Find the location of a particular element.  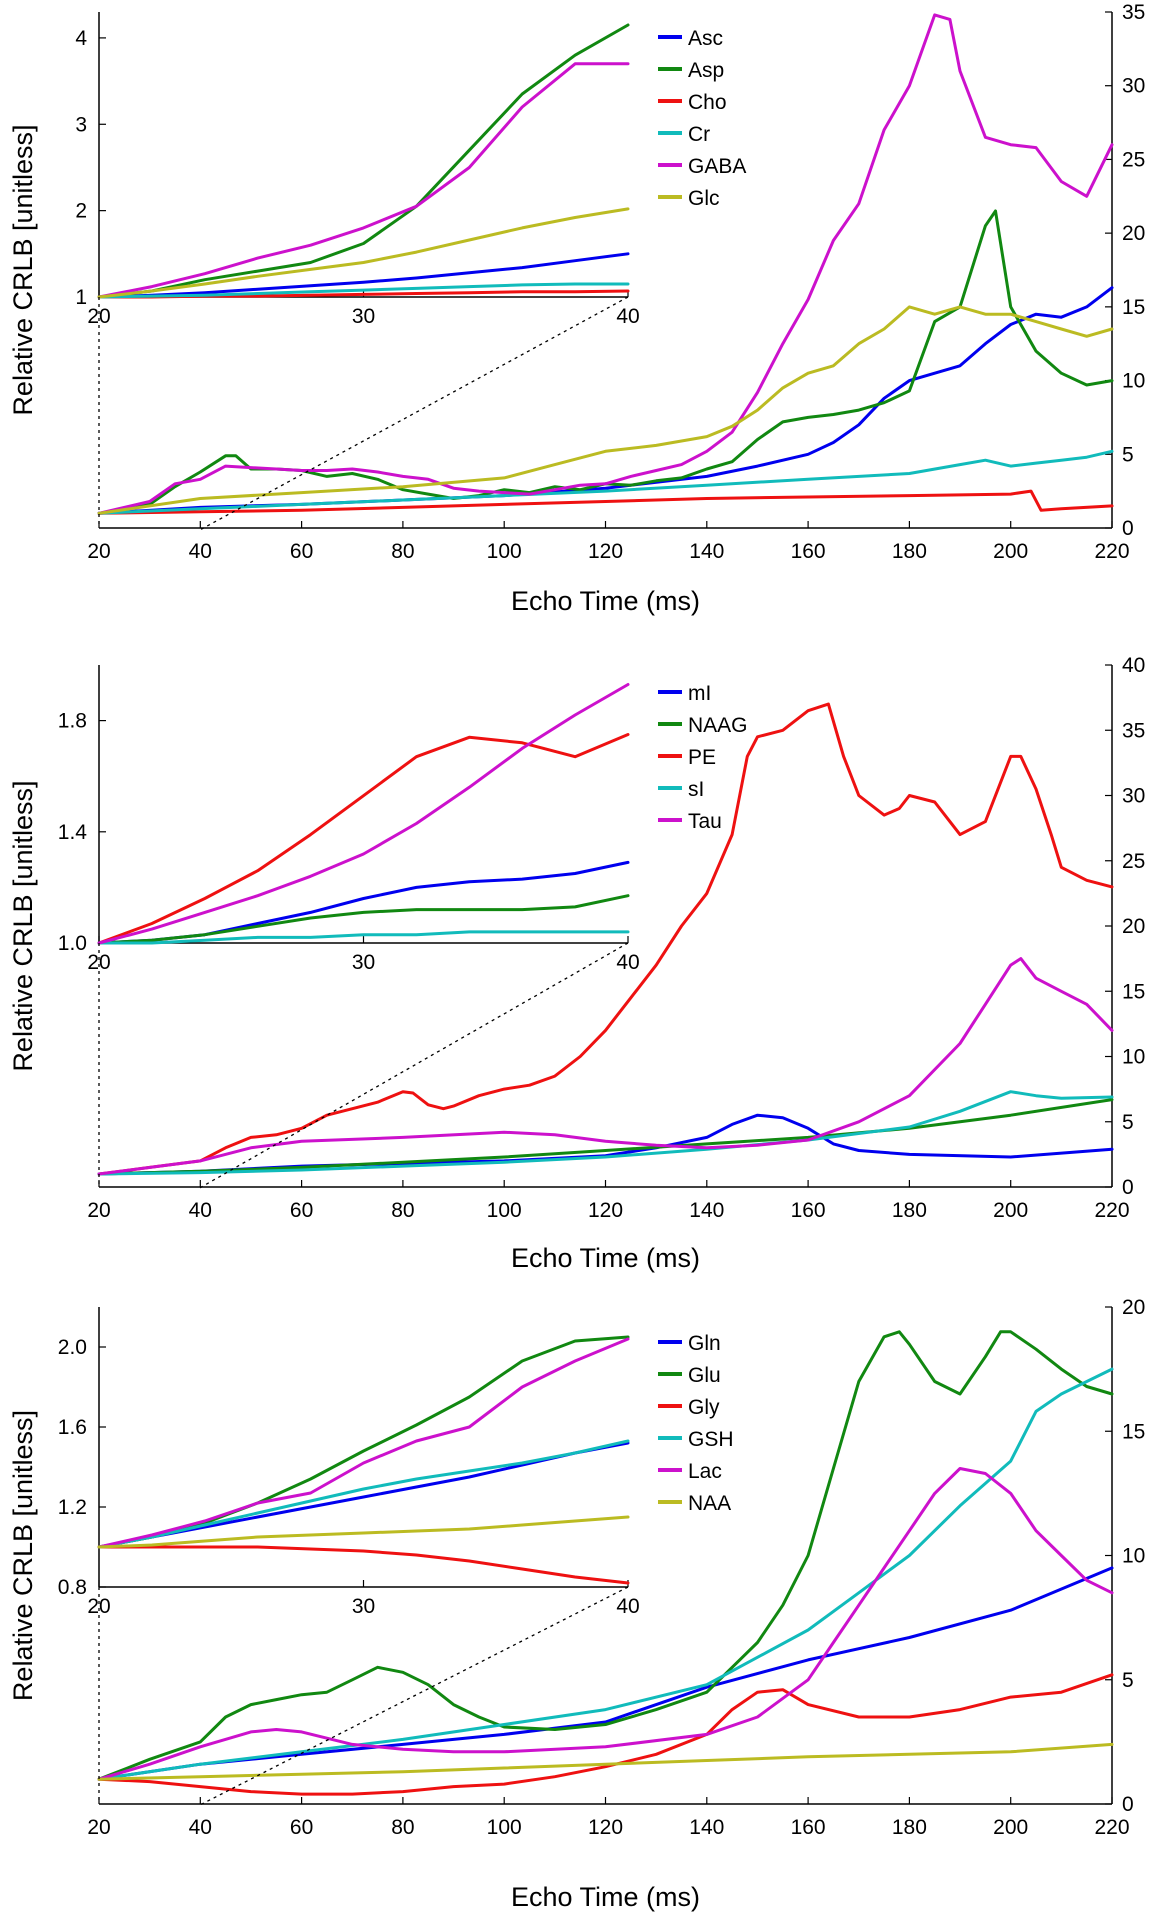

series-line-glc is located at coordinates (605, 410).